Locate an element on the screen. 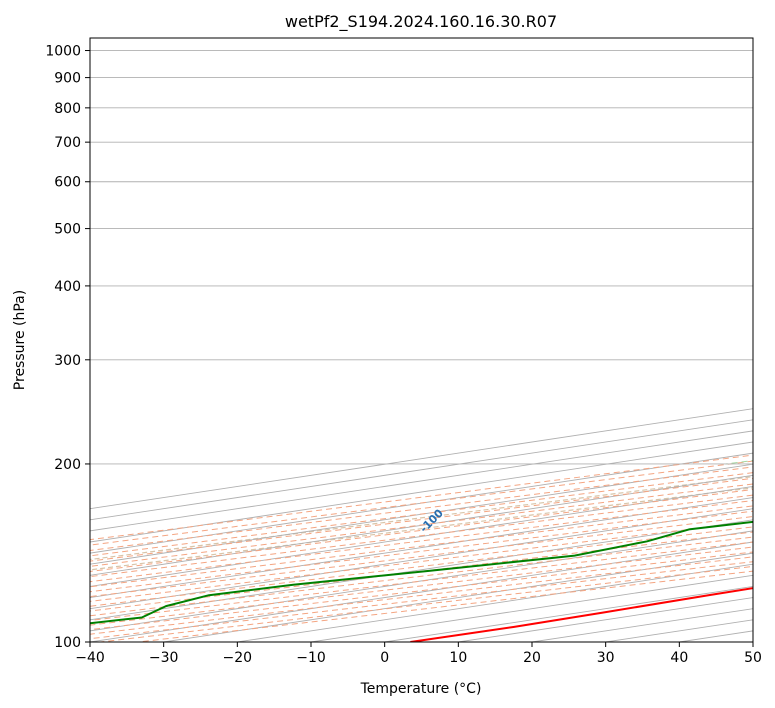 This screenshot has width=775, height=708. y-tick-label: 300 is located at coordinates (67, 361).